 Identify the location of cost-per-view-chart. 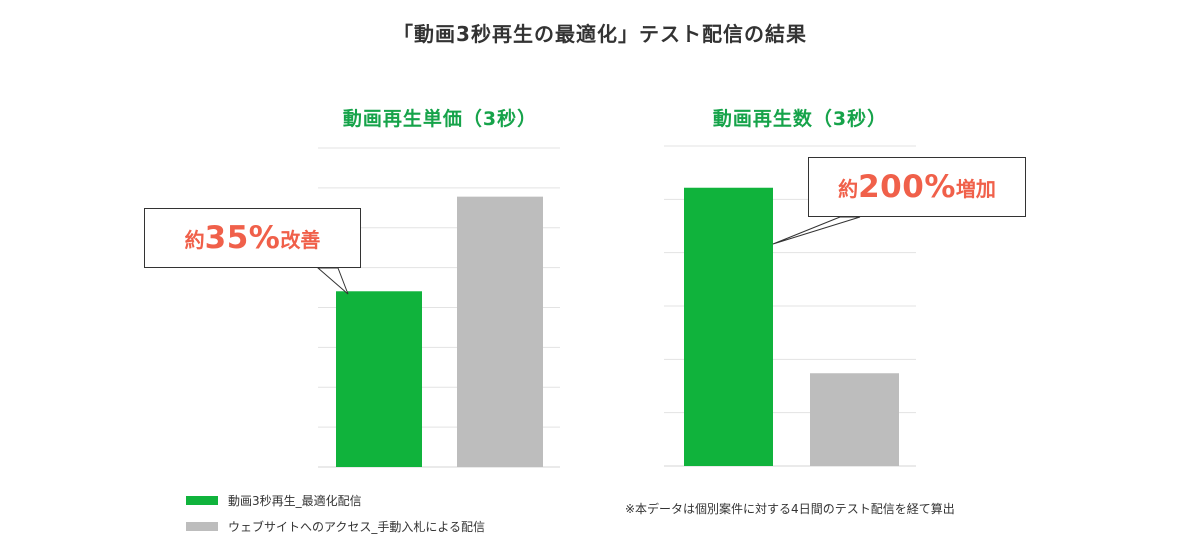
(439, 307).